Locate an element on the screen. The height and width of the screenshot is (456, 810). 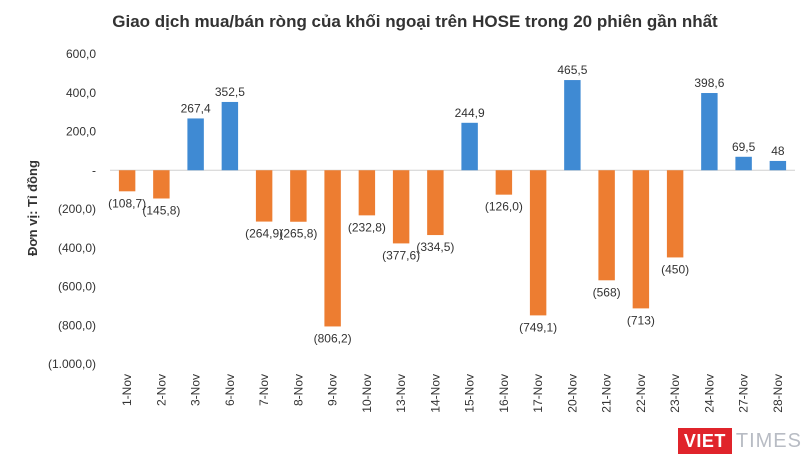
y-tick-label: (800,0) is located at coordinates (77, 325).